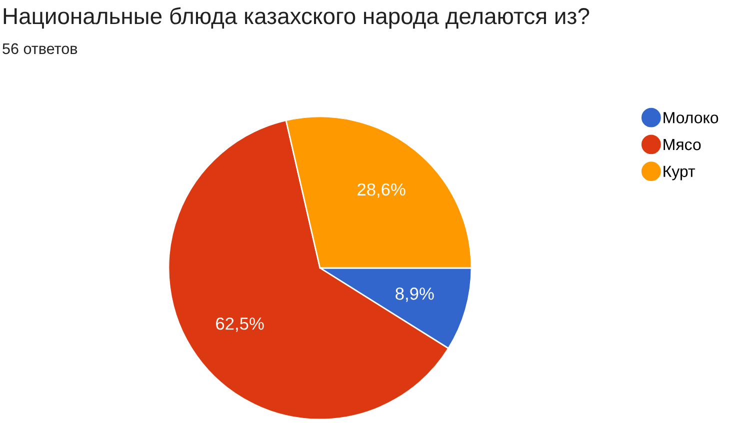 The height and width of the screenshot is (423, 738). Describe the element at coordinates (691, 118) in the screenshot. I see `legend-label: Молоко` at that location.